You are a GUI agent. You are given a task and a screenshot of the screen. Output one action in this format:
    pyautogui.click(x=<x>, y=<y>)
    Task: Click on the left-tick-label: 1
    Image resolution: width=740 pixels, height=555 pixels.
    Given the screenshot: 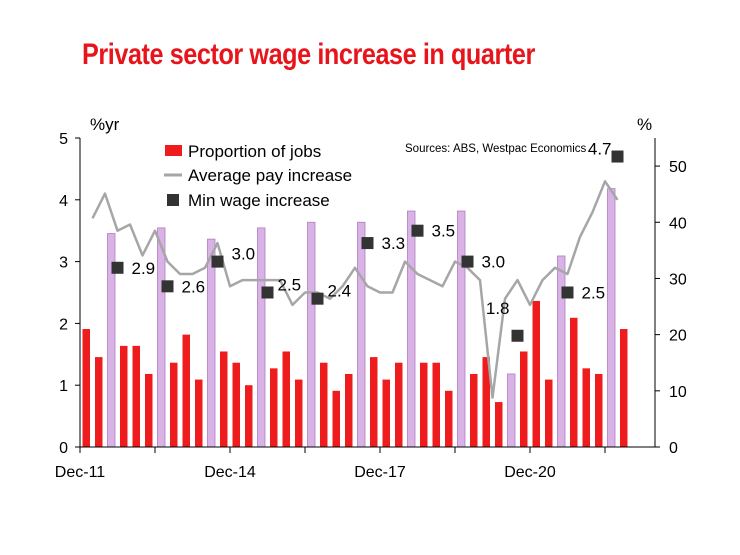 What is the action you would take?
    pyautogui.click(x=63, y=386)
    